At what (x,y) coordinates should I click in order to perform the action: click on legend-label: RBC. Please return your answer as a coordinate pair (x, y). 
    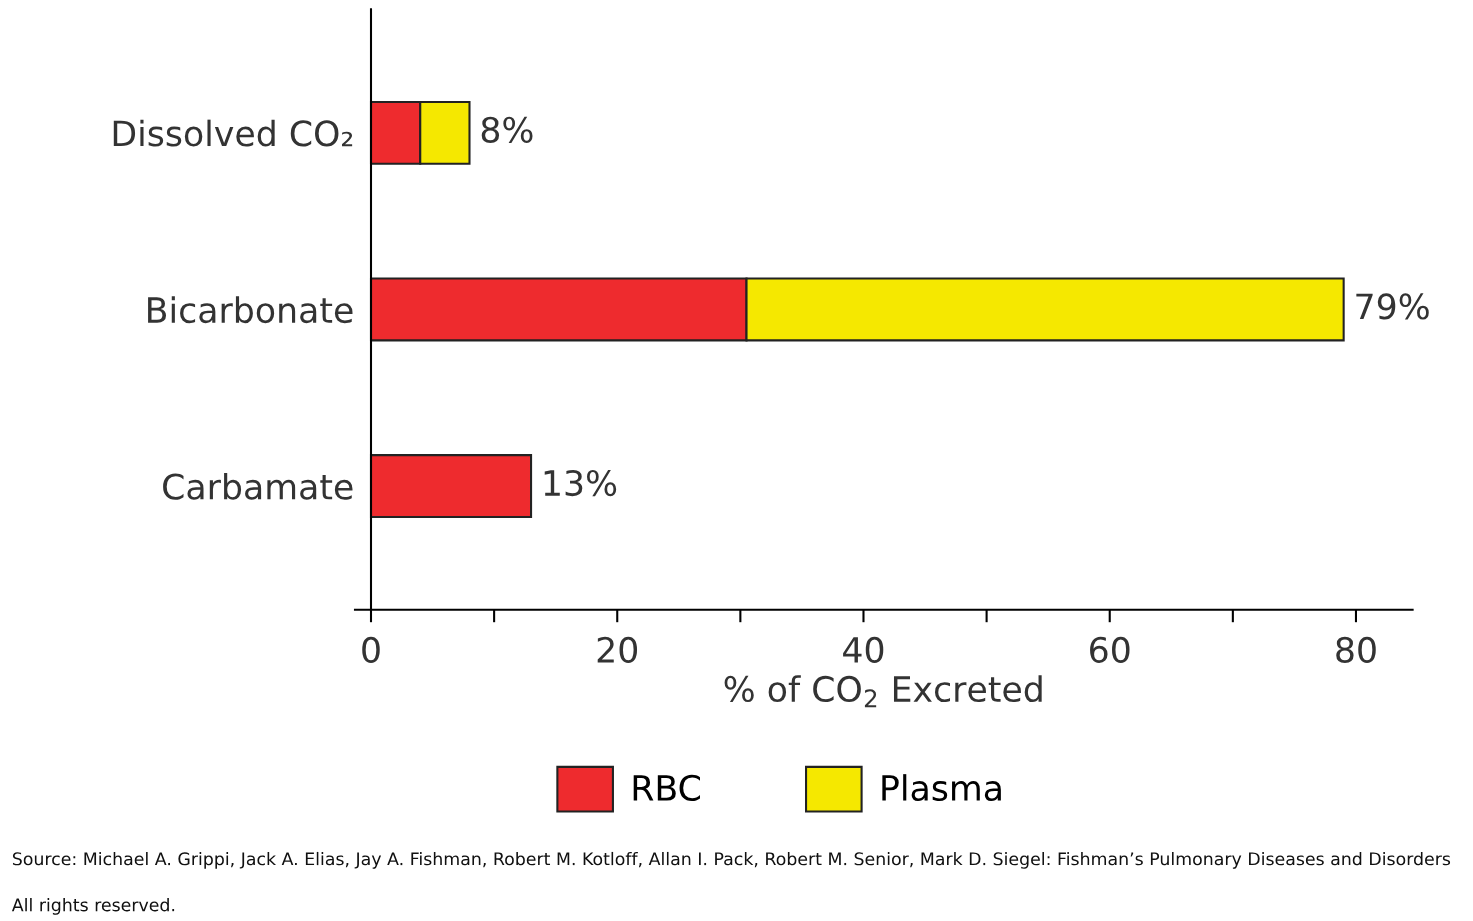
    Looking at the image, I should click on (666, 788).